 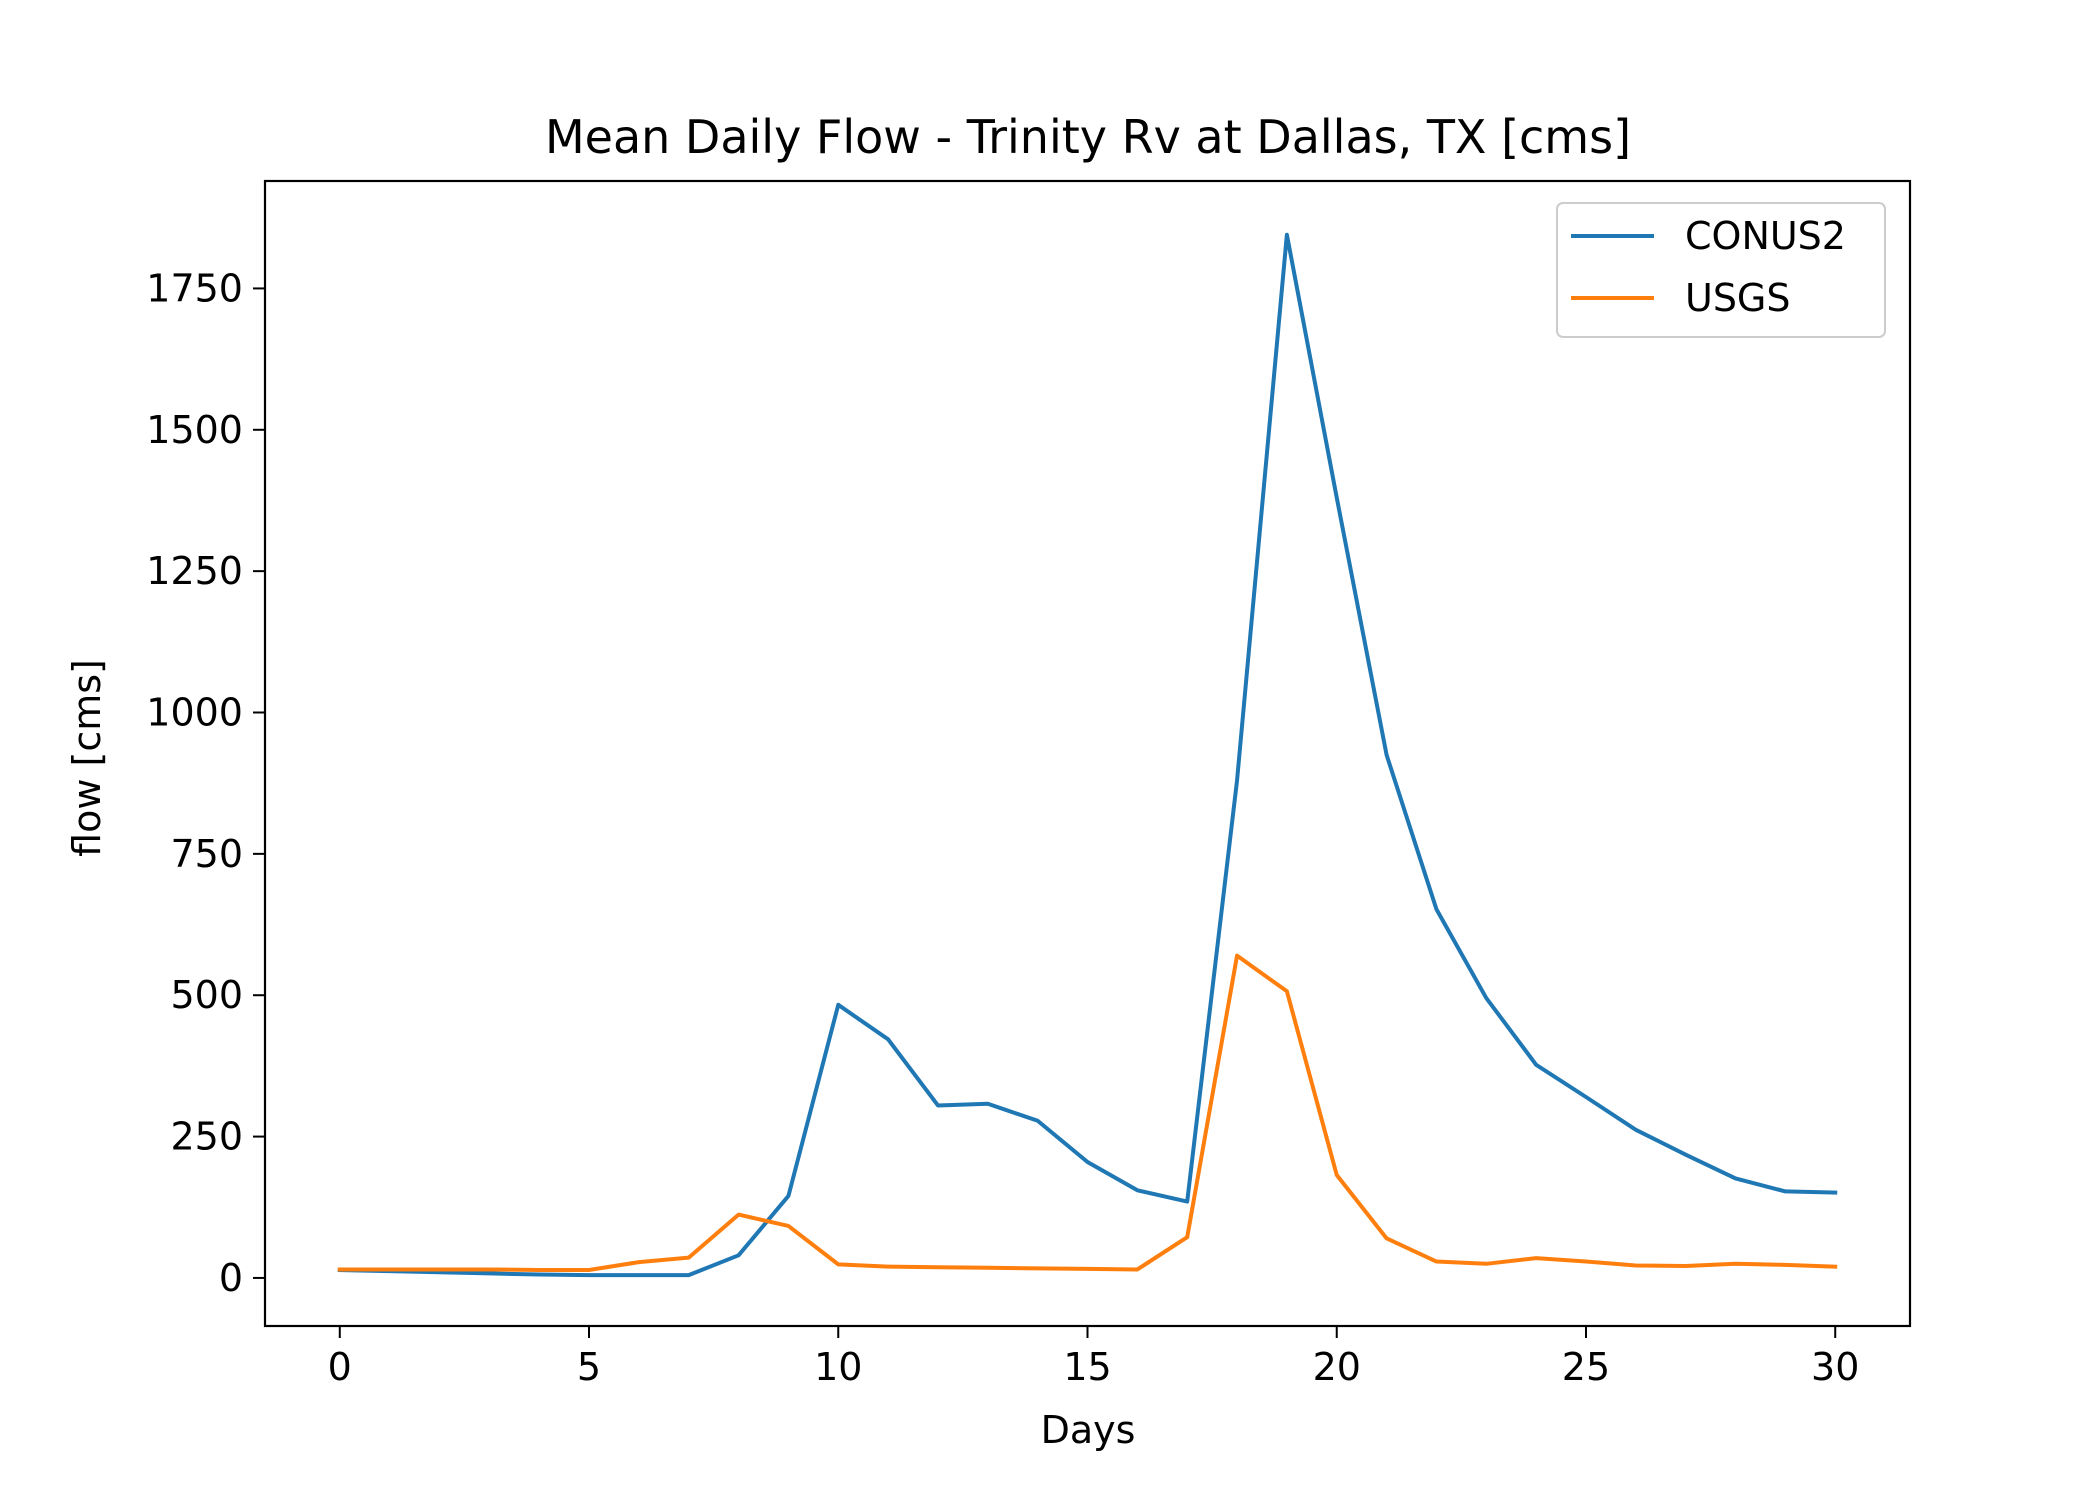 What do you see at coordinates (194, 713) in the screenshot?
I see `y-tick-label: 1000` at bounding box center [194, 713].